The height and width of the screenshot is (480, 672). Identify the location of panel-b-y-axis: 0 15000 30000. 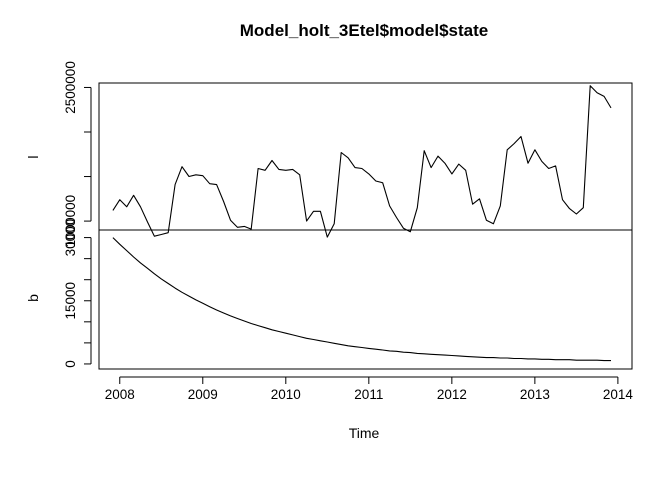
(77, 293).